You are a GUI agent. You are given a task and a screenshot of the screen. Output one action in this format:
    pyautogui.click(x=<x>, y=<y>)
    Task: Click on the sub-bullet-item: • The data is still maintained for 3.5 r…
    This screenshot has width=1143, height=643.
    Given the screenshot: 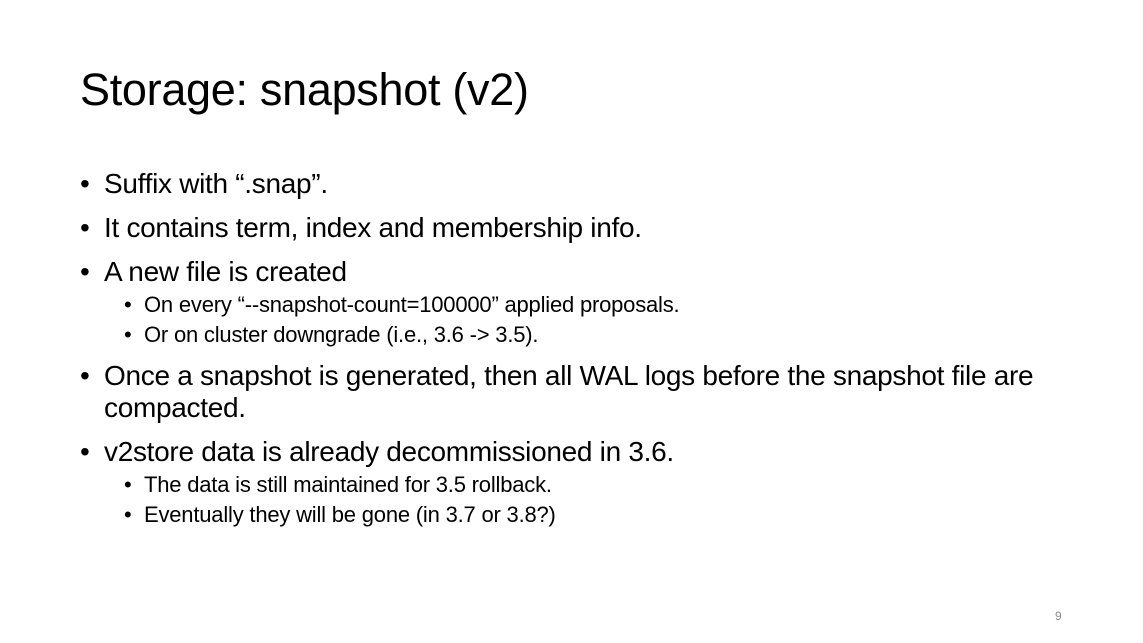 What is the action you would take?
    pyautogui.click(x=597, y=485)
    